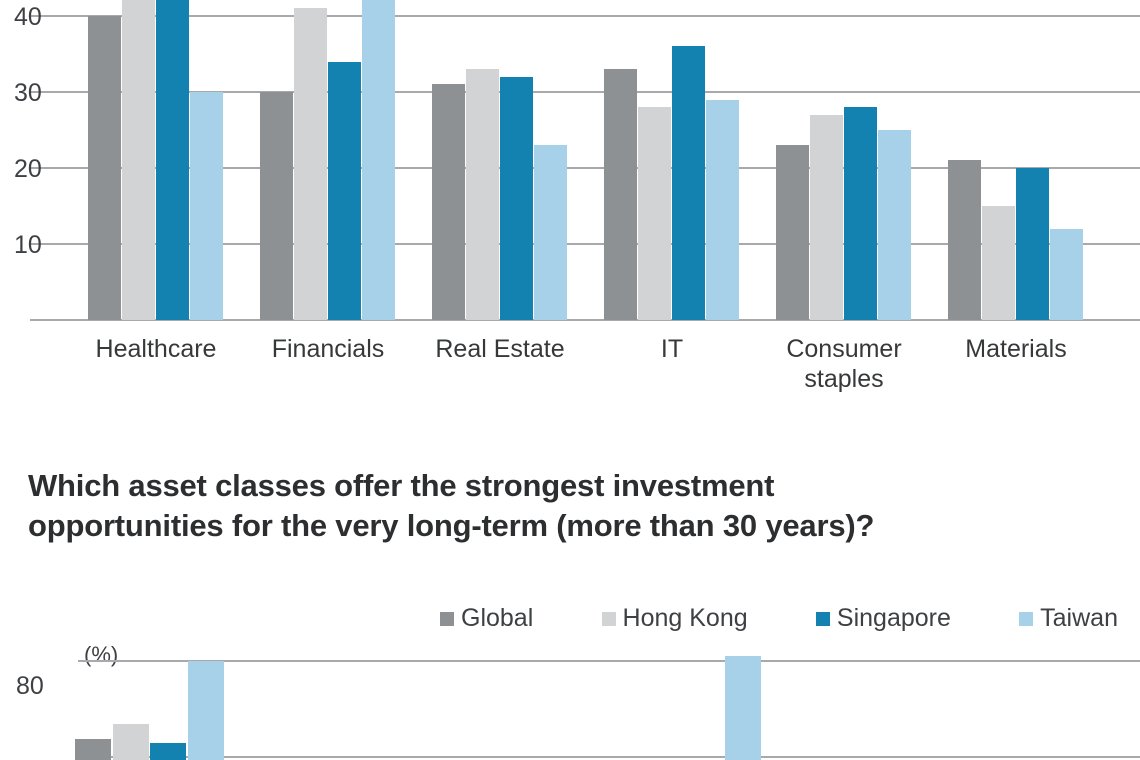 This screenshot has height=760, width=1140. I want to click on bar-hong-kong-real-estate, so click(482, 194).